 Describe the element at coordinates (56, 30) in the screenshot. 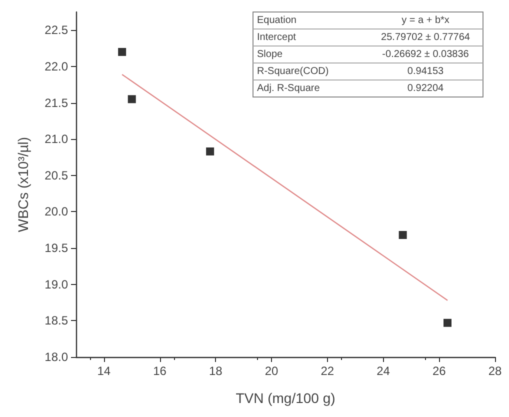

I see `y-tick-label: 22.5` at that location.